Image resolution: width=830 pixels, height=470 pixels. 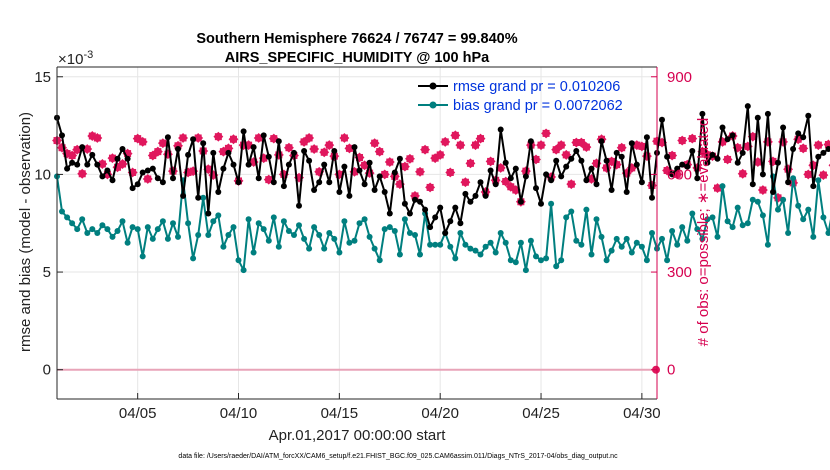 I want to click on left-axis-ticks: 0 5 10 15, so click(x=48, y=224).